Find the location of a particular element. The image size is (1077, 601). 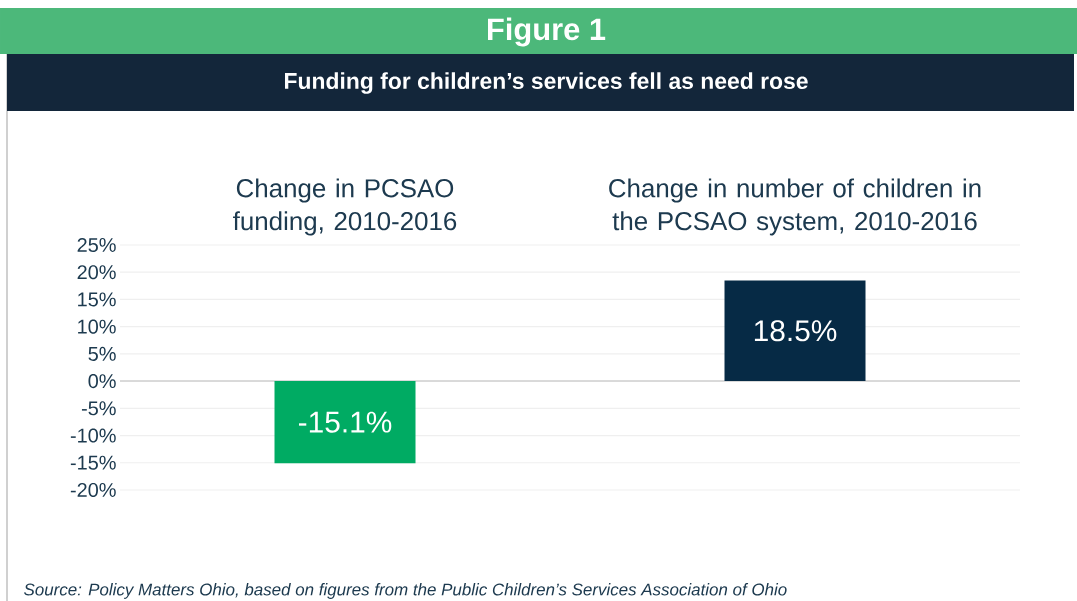

x-tick-label: Change in number of children in the PCSAO system, 2010-2016 is located at coordinates (795, 207).